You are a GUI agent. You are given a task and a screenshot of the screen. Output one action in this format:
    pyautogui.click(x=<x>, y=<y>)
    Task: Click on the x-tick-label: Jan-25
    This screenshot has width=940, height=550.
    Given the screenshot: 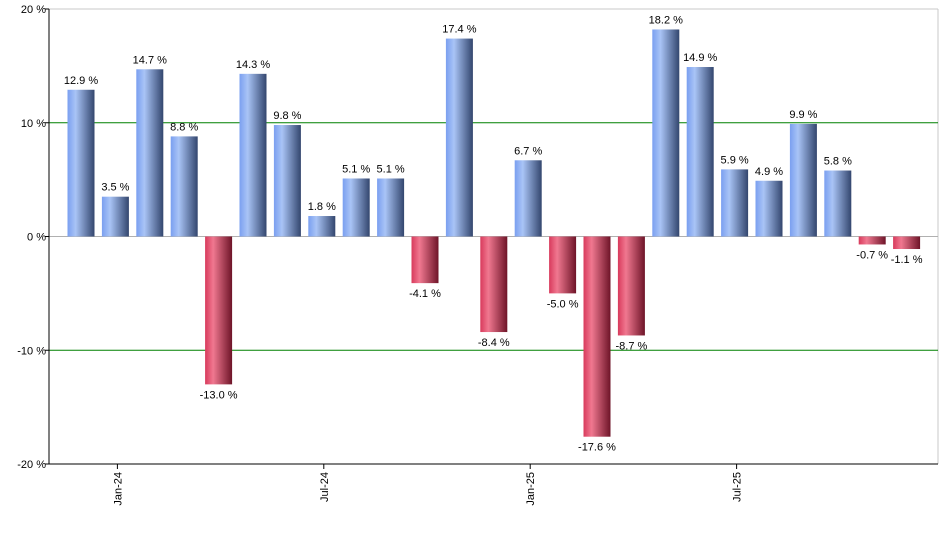 What is the action you would take?
    pyautogui.click(x=531, y=489)
    